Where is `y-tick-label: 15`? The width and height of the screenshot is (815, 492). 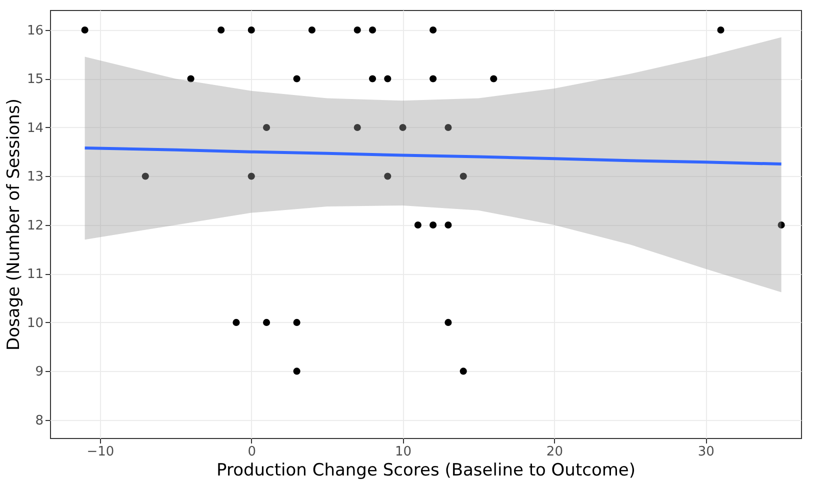
y-tick-label: 15 is located at coordinates (35, 80).